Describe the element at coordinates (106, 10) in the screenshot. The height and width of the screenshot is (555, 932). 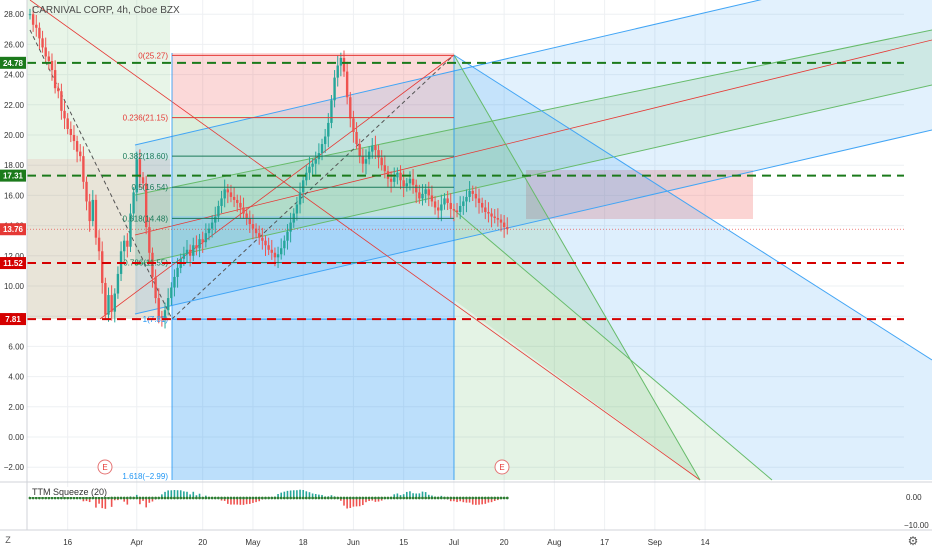
I see `chart-title: CARNIVAL CORP, 4h, Cboe BZX` at that location.